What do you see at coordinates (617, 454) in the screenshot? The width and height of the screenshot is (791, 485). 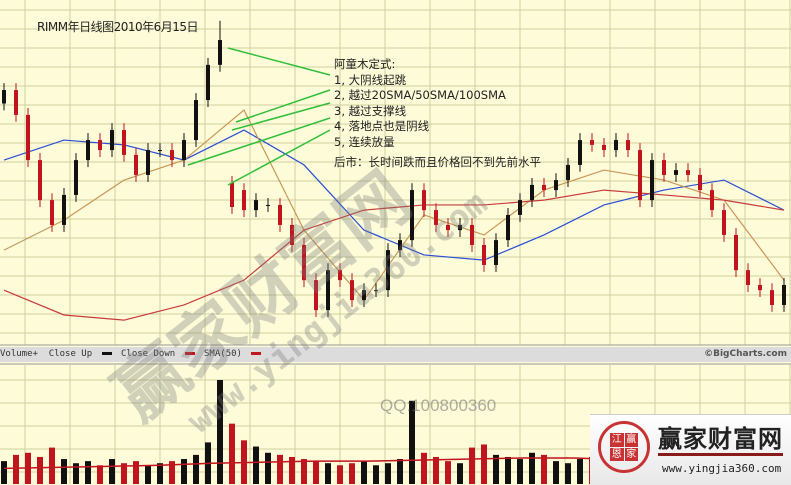 I see `seal-char: 恩` at bounding box center [617, 454].